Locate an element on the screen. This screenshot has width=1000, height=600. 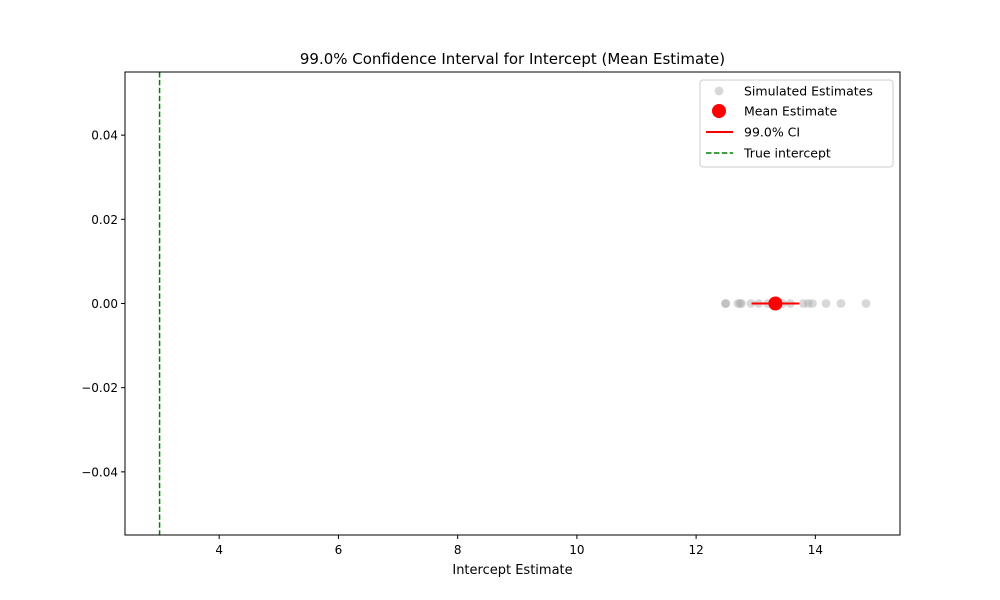
y-tick-label: −0.02 is located at coordinates (99, 388).